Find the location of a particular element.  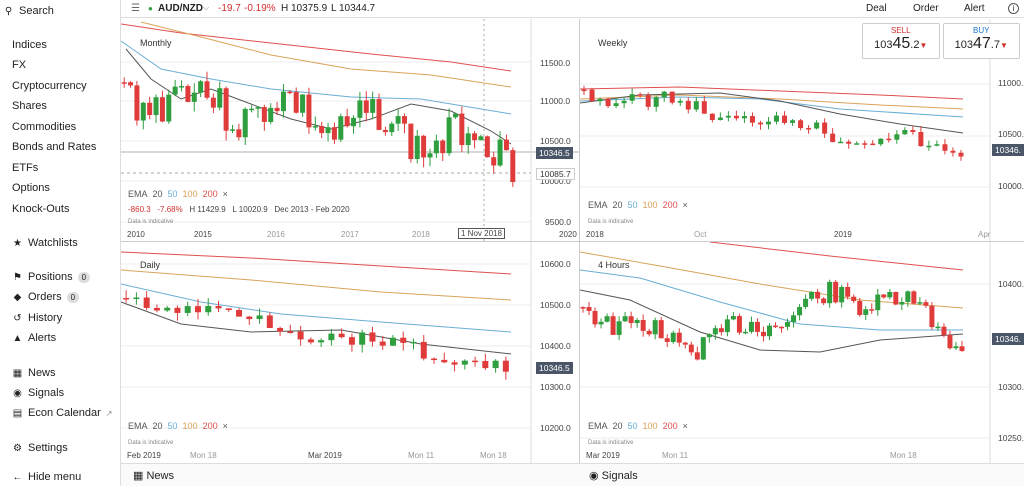

search-button: ⚲ Search is located at coordinates (29, 11).